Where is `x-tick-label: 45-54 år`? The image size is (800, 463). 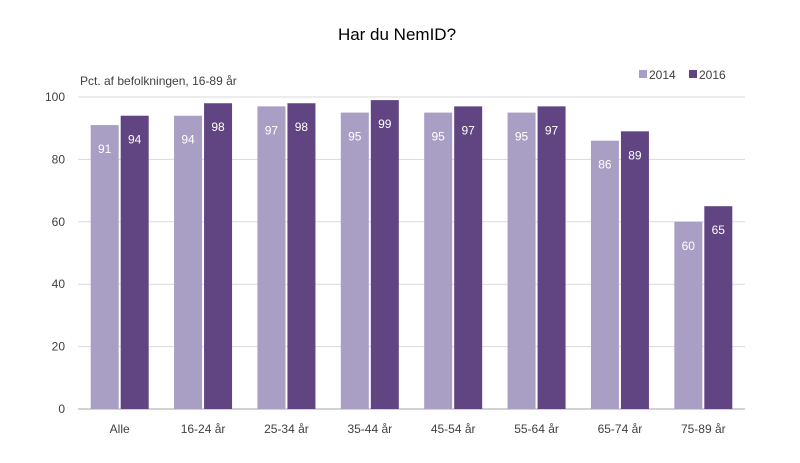 x-tick-label: 45-54 år is located at coordinates (453, 429).